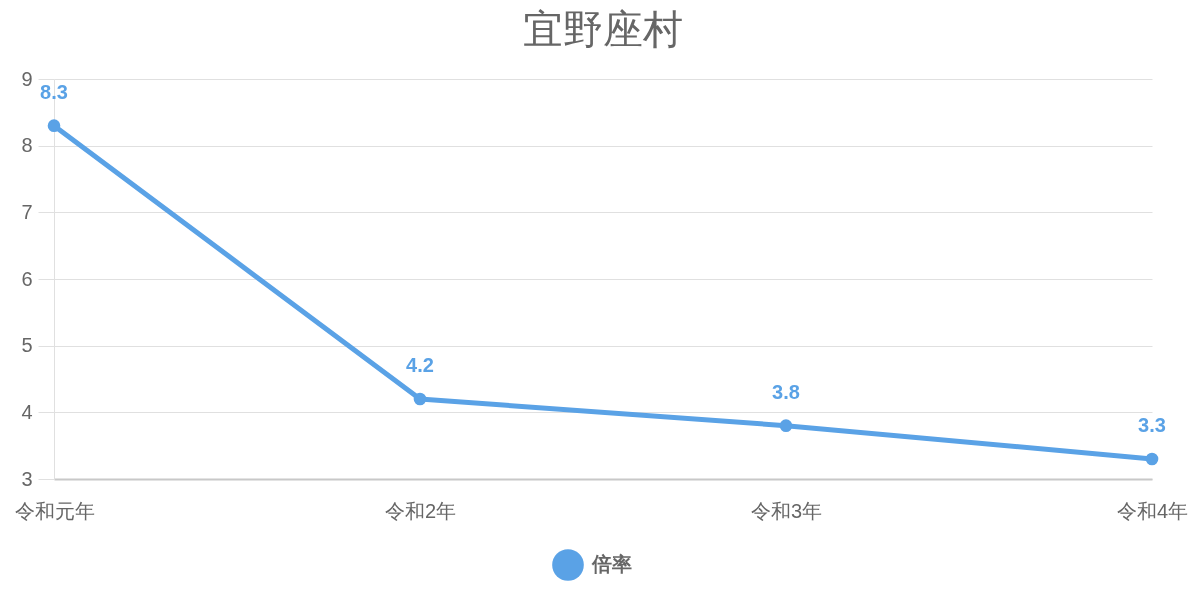 The image size is (1200, 600). What do you see at coordinates (786, 510) in the screenshot?
I see `x-tick-label: 令和3年` at bounding box center [786, 510].